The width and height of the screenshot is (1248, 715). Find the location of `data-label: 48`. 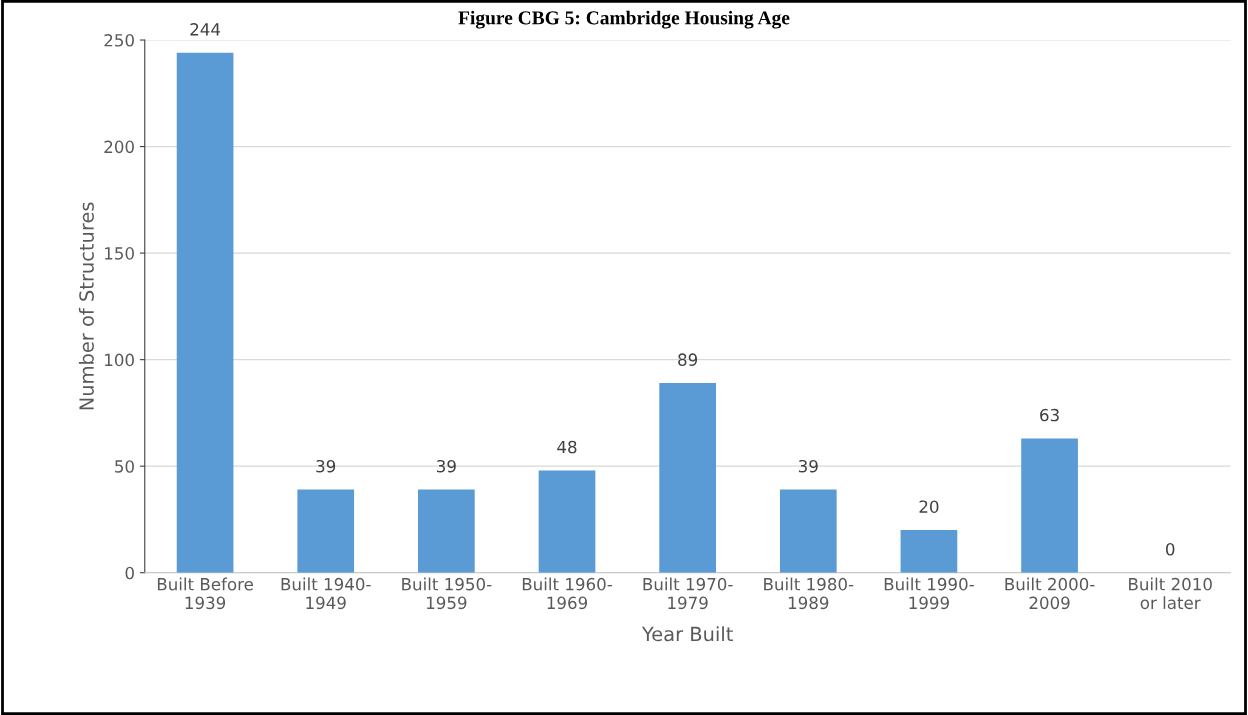

data-label: 48 is located at coordinates (567, 447).